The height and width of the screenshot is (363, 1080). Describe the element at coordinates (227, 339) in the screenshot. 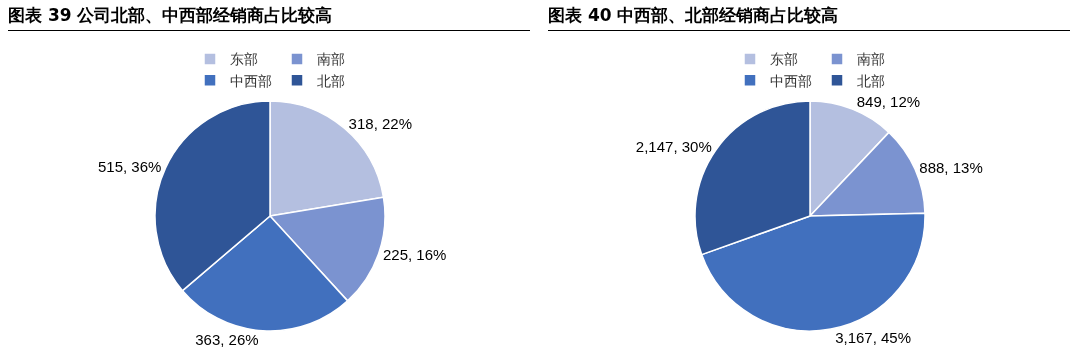

I see `data-label: 363, 26%` at that location.